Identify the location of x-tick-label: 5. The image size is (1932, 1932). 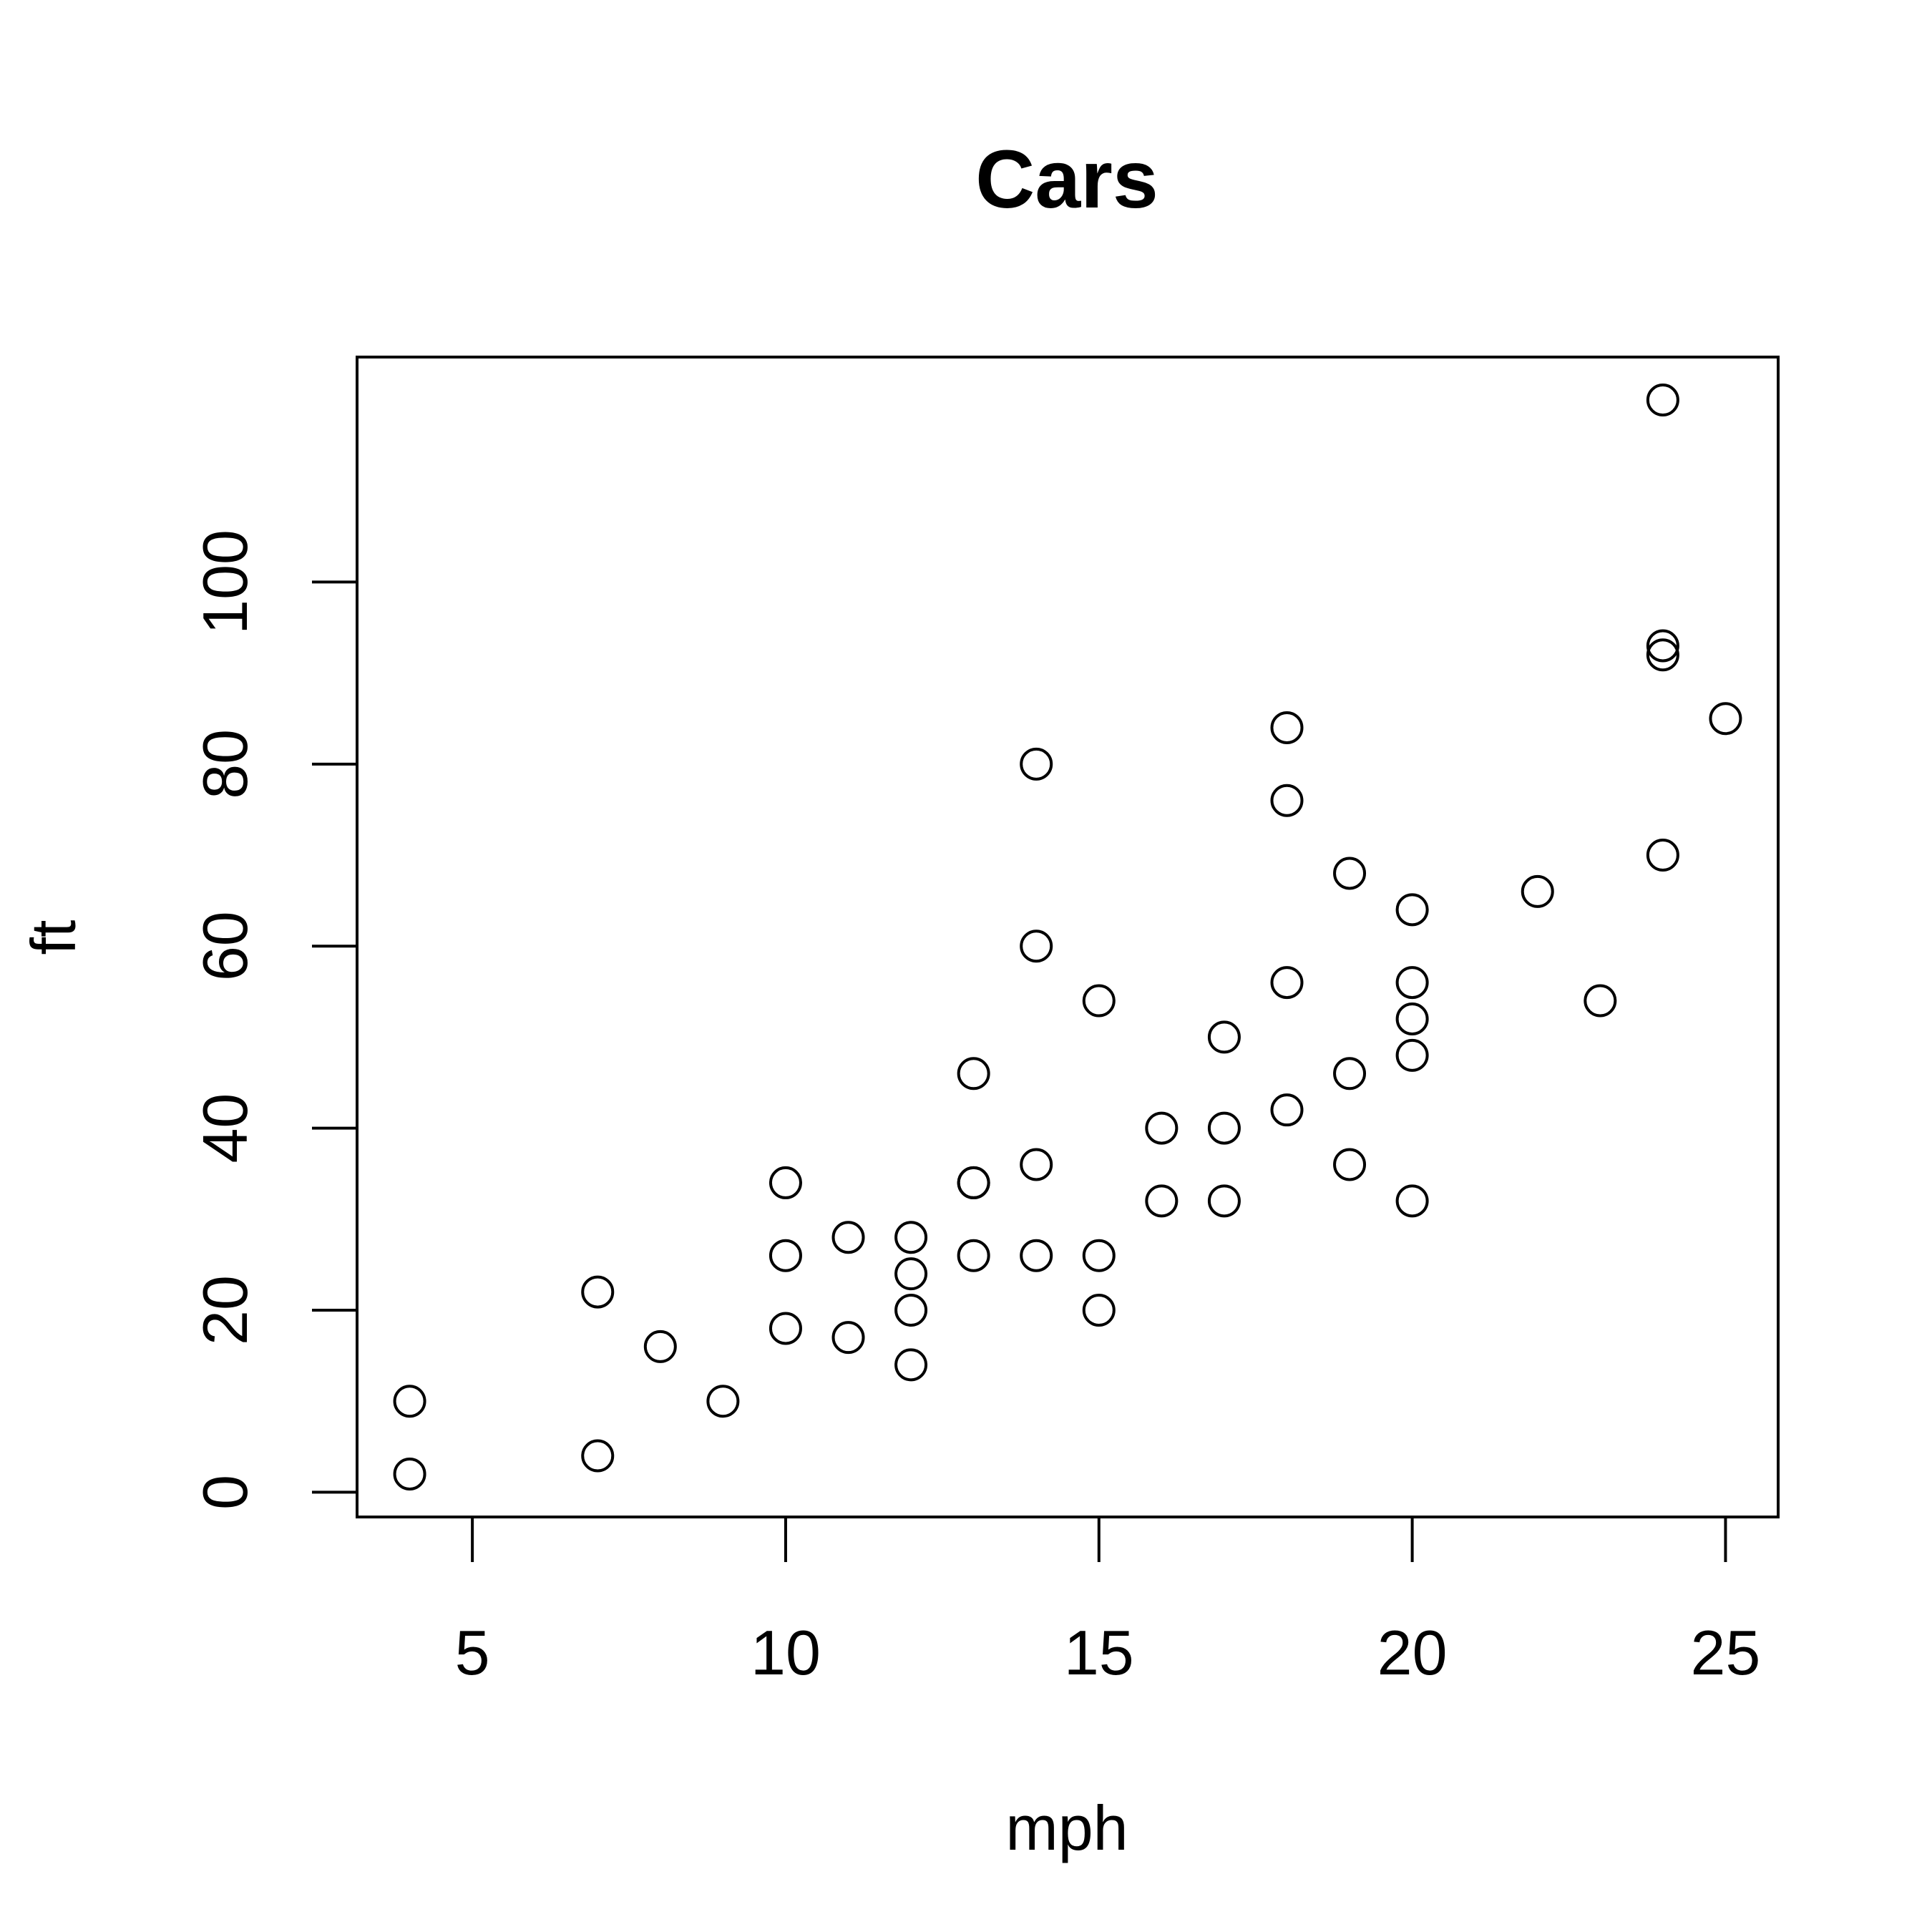
(472, 1652).